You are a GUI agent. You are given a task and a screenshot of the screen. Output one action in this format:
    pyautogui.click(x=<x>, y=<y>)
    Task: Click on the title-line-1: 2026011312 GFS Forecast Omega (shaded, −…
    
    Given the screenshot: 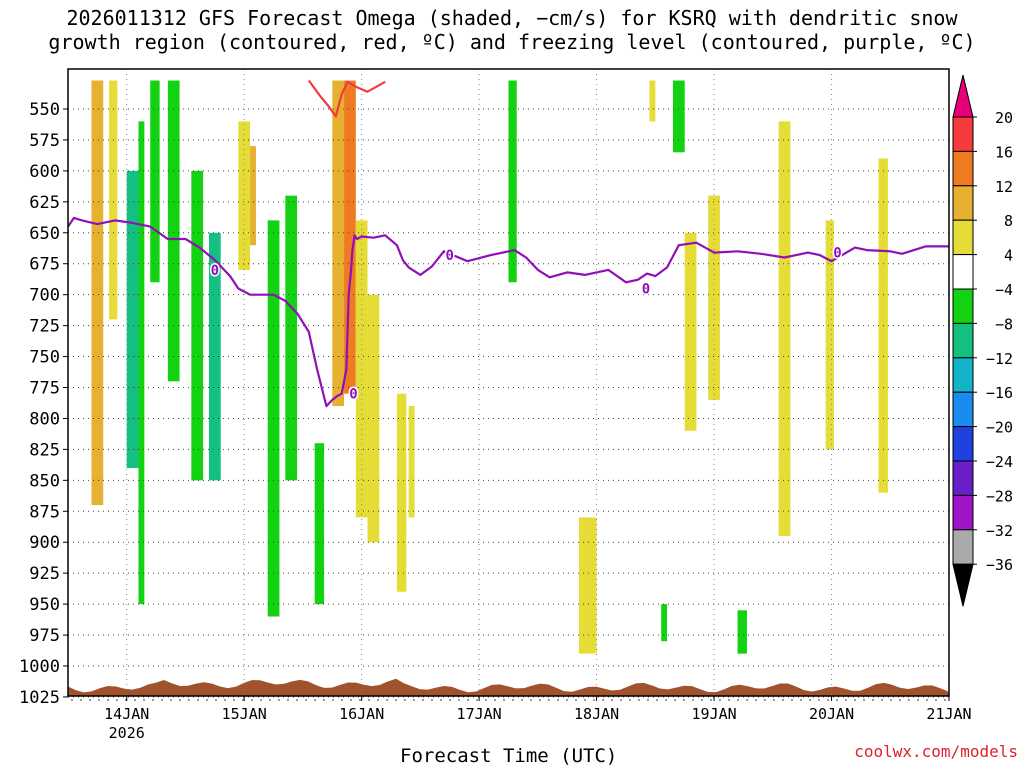 What is the action you would take?
    pyautogui.click(x=512, y=18)
    